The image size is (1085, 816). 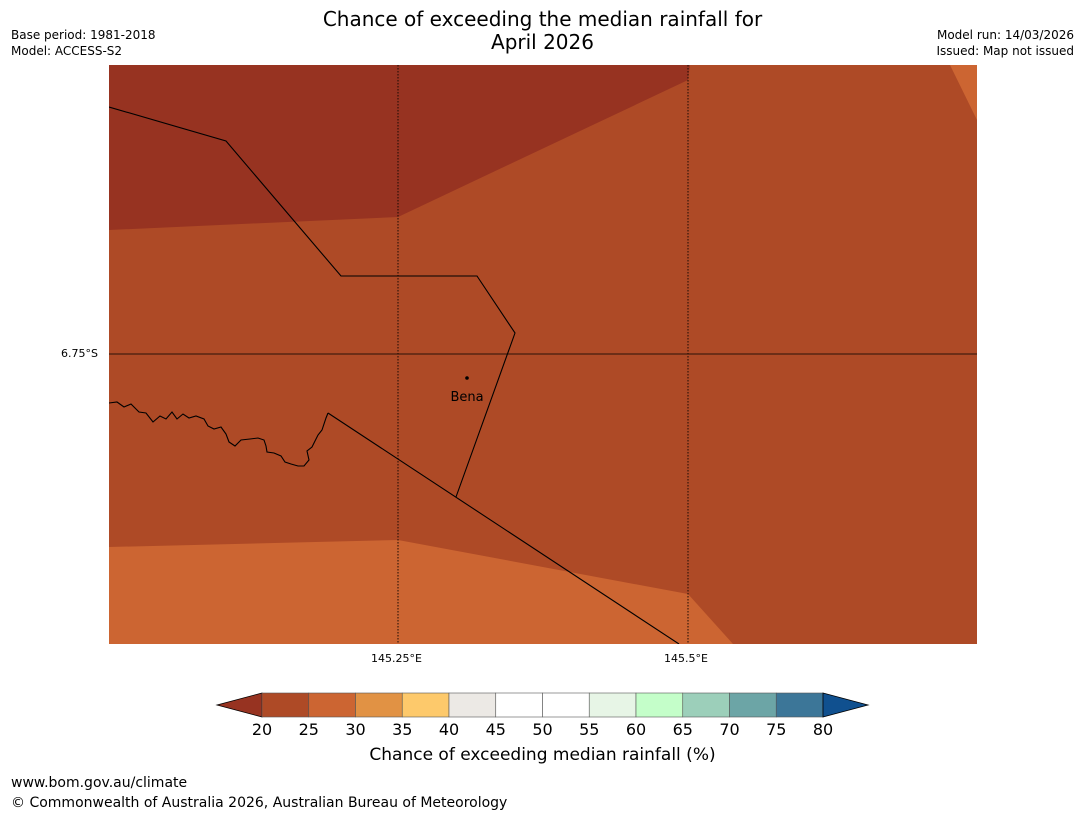 I want to click on colorbar-tick-25: 25, so click(x=308, y=729).